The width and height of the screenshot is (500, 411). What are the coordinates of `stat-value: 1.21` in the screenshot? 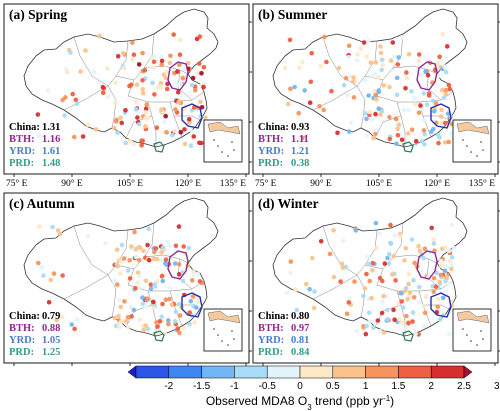 It's located at (300, 151).